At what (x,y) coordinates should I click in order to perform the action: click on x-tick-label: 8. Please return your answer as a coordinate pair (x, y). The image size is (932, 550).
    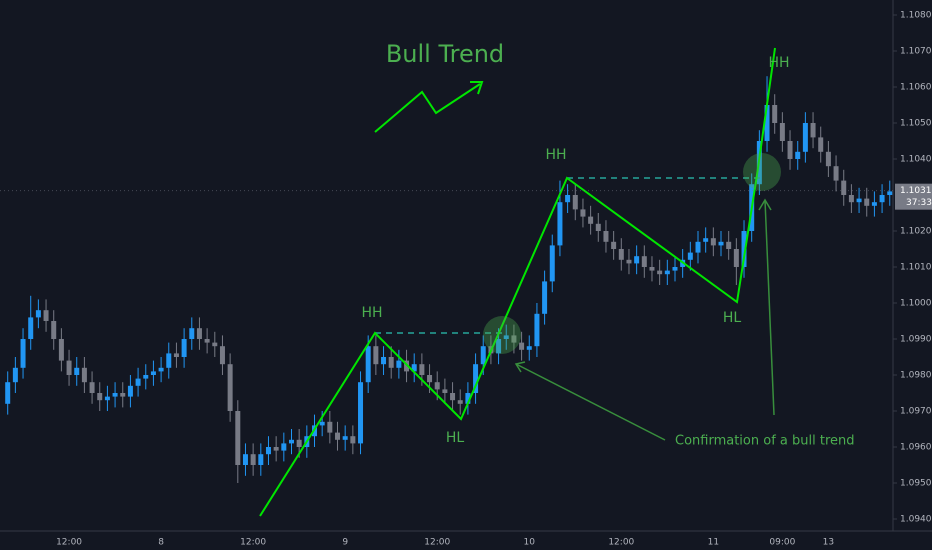
    Looking at the image, I should click on (161, 543).